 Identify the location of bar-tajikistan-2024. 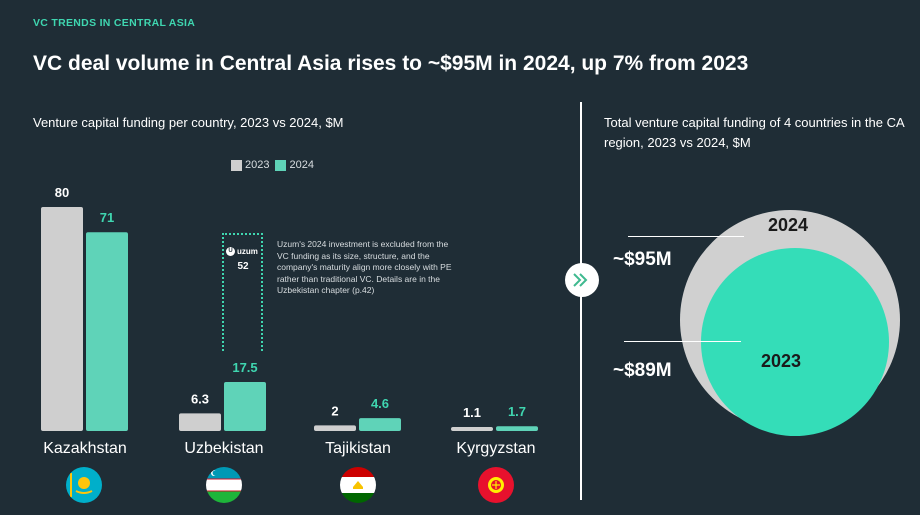
(380, 424).